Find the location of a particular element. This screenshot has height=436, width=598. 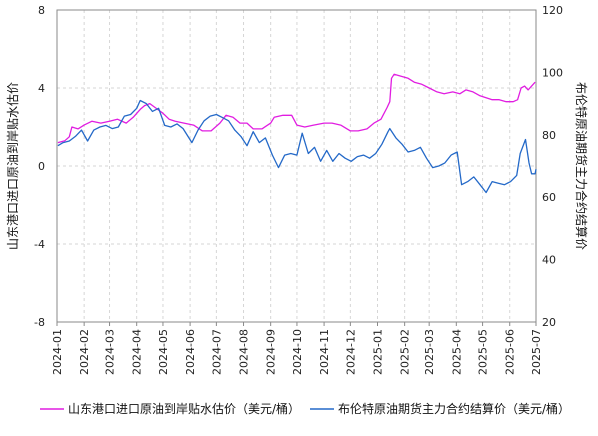

left-tick-label: -4 is located at coordinates (39, 244).